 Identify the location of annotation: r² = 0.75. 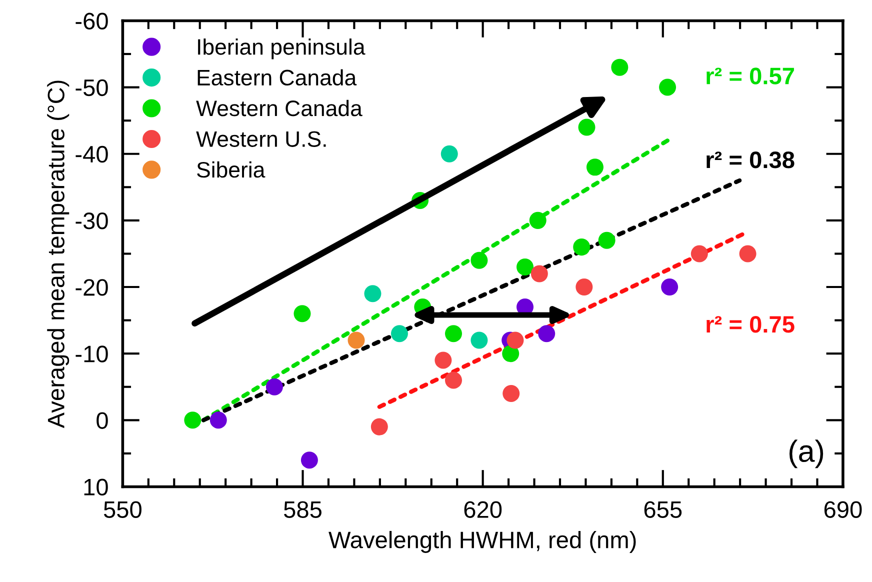
(750, 324).